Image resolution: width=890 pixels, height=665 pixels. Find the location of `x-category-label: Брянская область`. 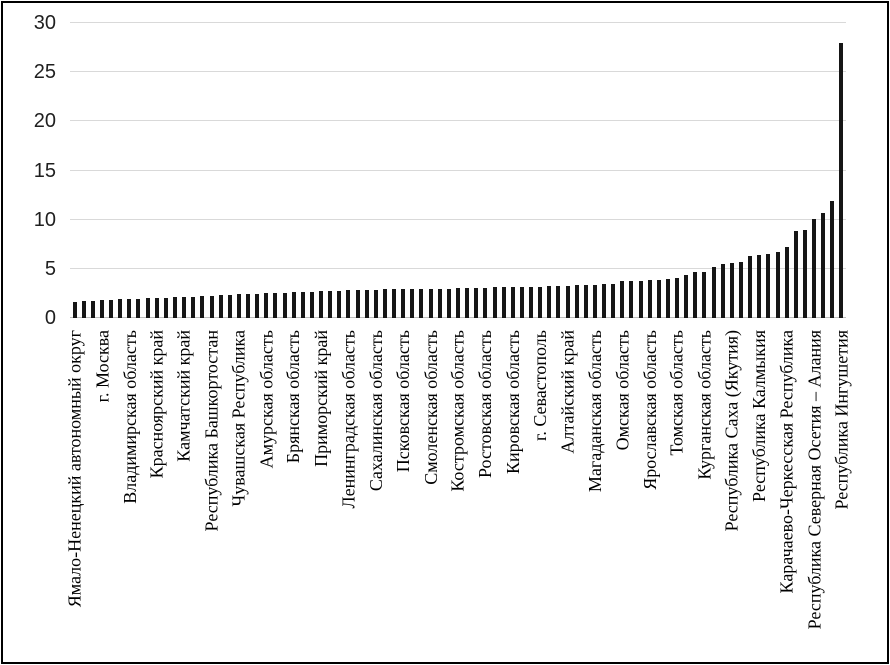

x-category-label: Брянская область is located at coordinates (293, 397).